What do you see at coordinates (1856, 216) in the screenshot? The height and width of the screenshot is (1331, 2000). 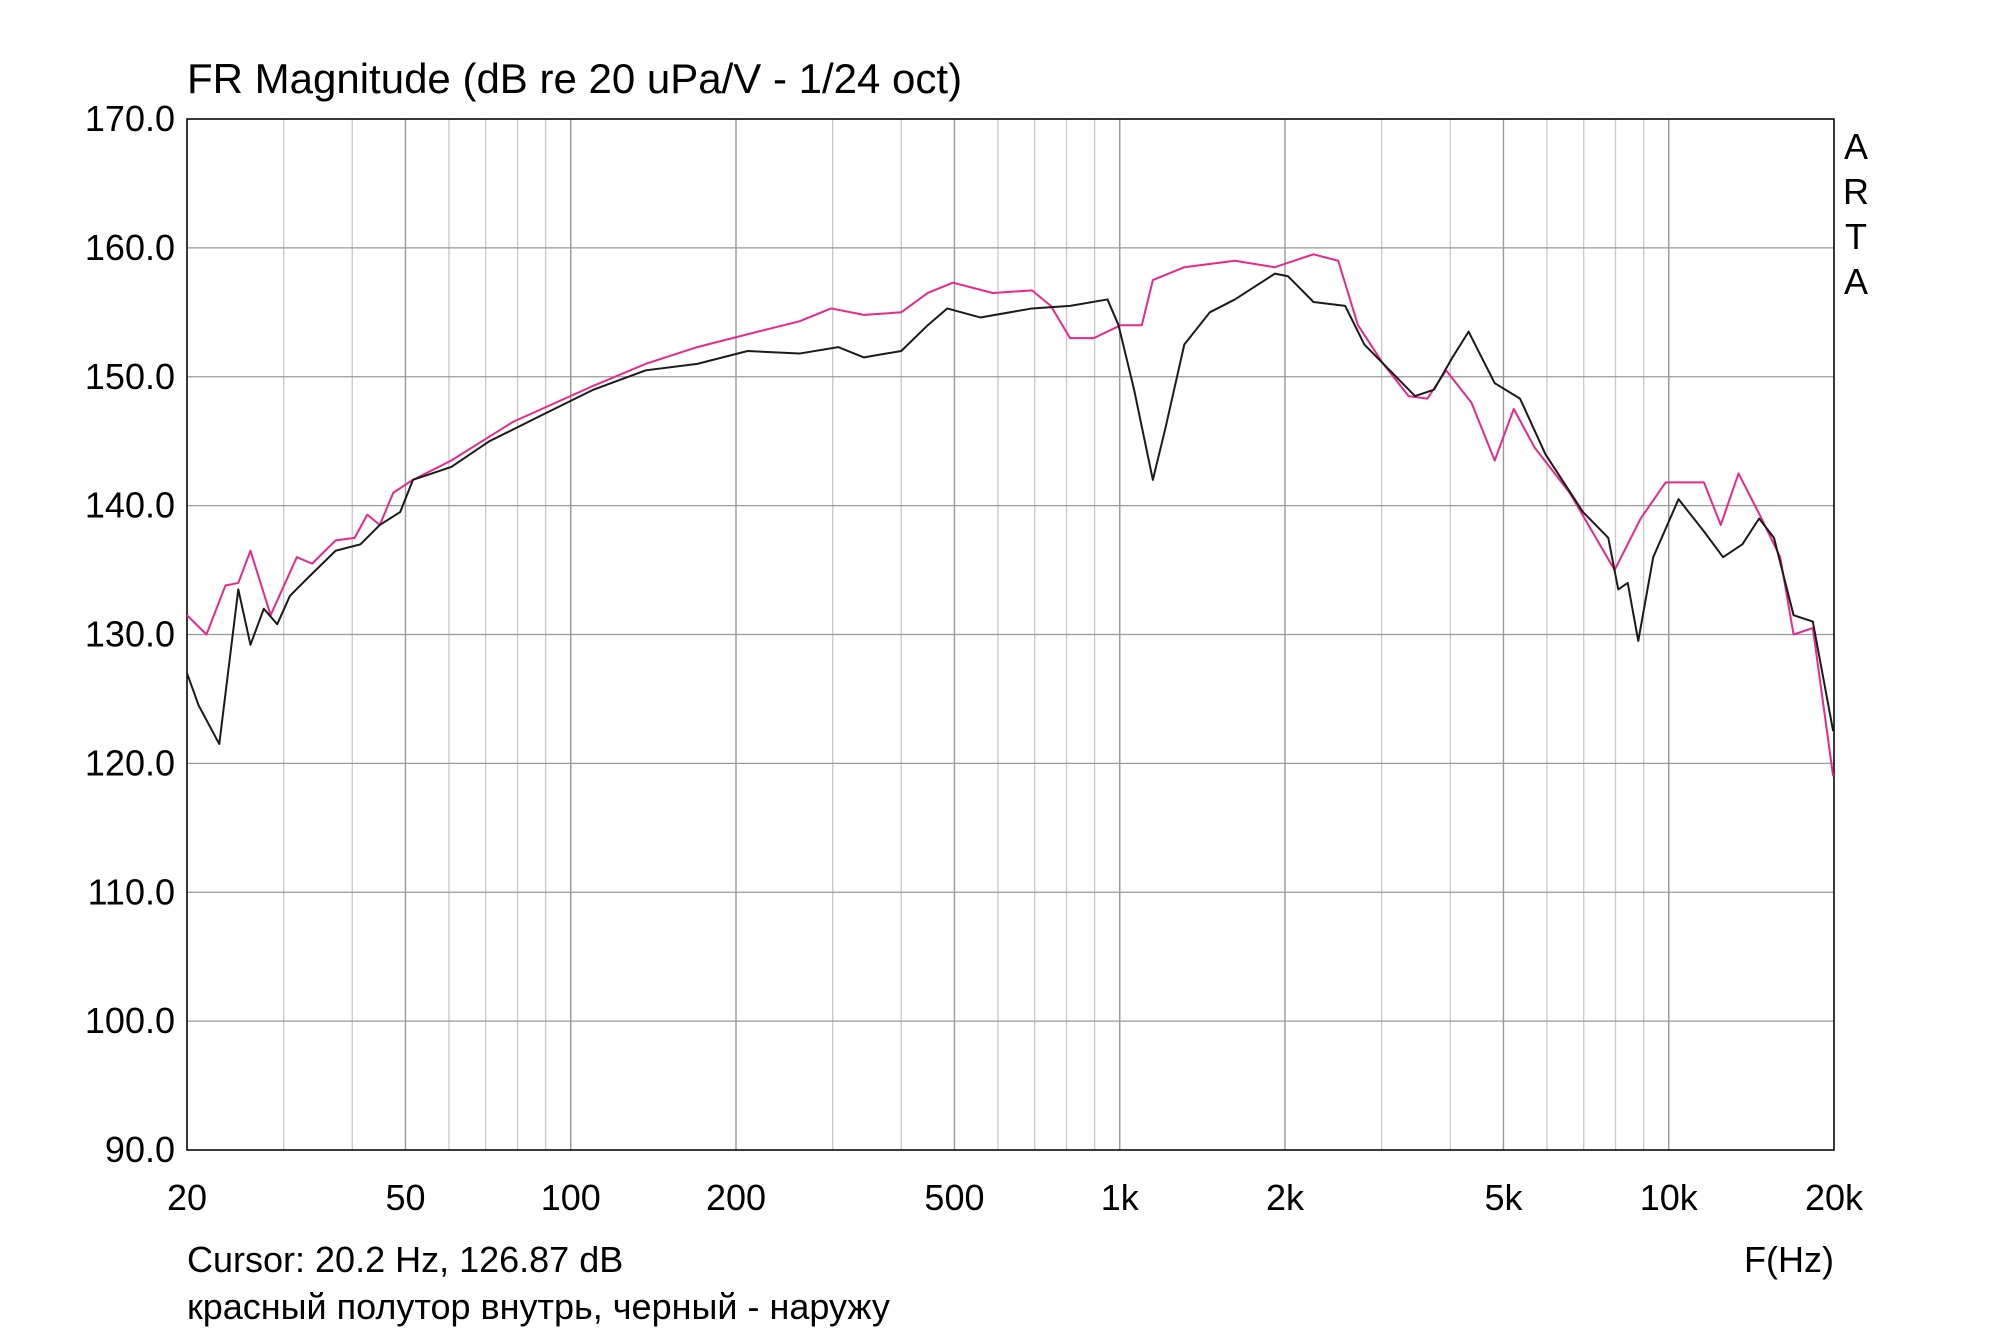 I see `watermark: ARTA` at bounding box center [1856, 216].